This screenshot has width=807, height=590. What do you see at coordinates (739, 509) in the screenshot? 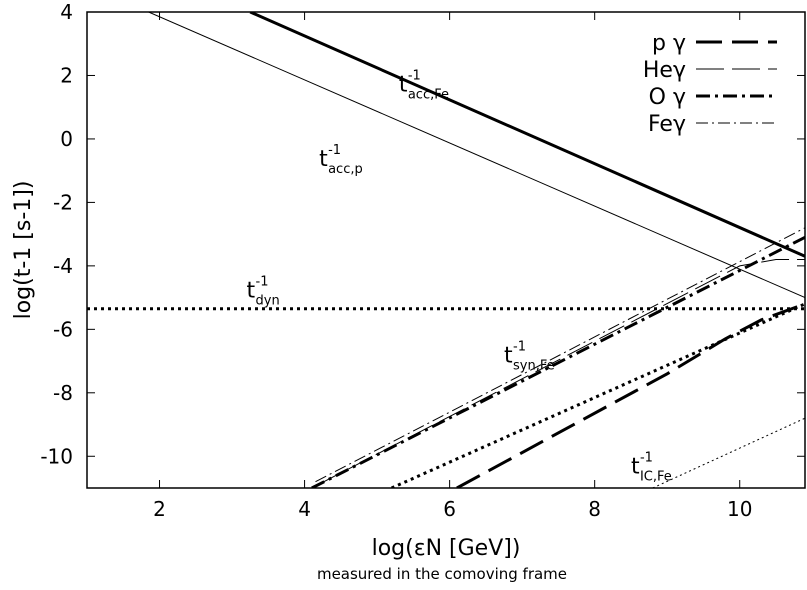
I see `x-tick-label: 10` at bounding box center [739, 509].